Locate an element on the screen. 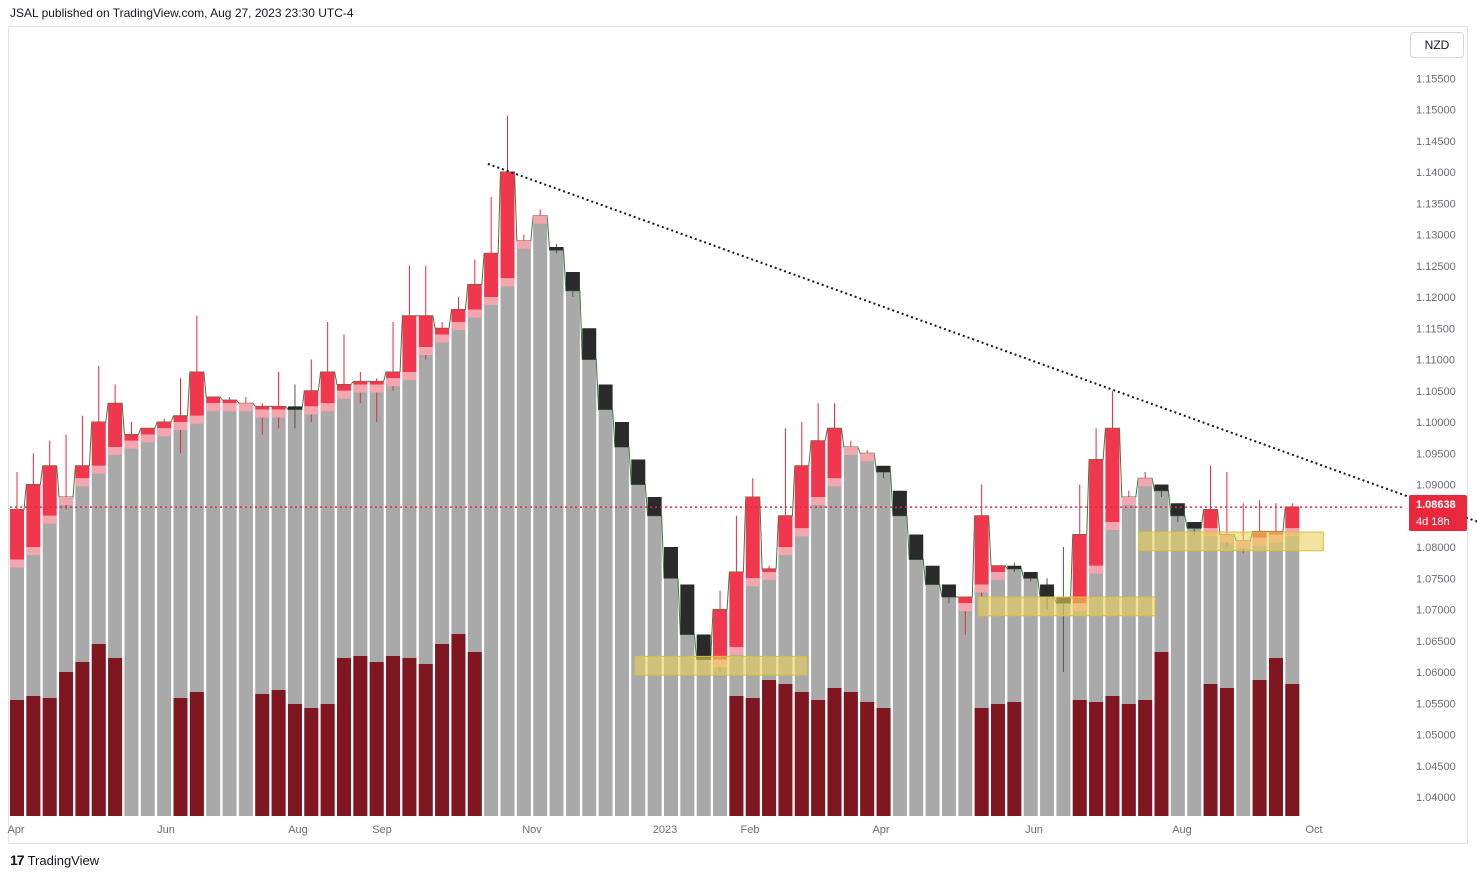 The height and width of the screenshot is (879, 1477). price-label-group: 1.08638 4d 18h is located at coordinates (1438, 513).